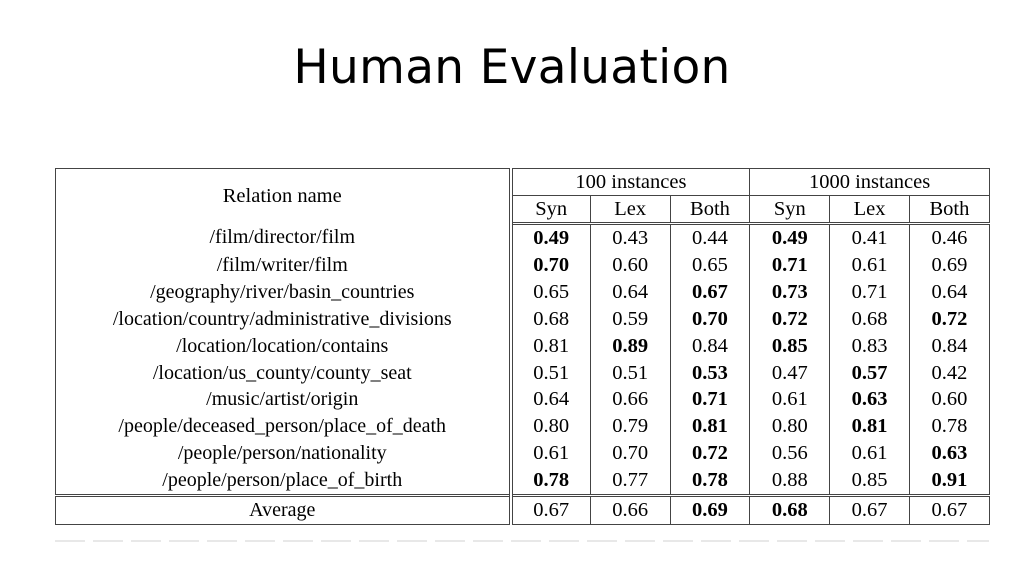 Image resolution: width=1024 pixels, height=576 pixels. What do you see at coordinates (789, 292) in the screenshot?
I see `value-cell: 0.73` at bounding box center [789, 292].